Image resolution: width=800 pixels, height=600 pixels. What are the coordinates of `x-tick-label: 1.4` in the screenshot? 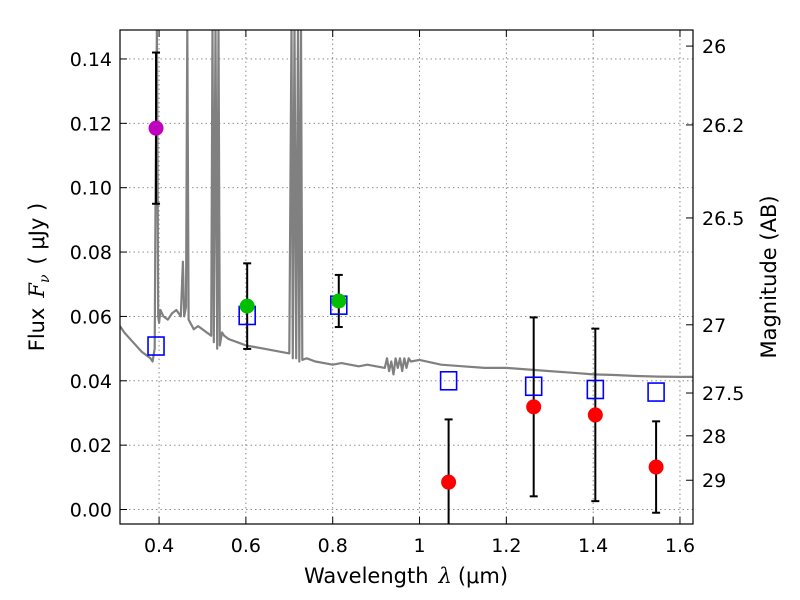 It's located at (593, 546).